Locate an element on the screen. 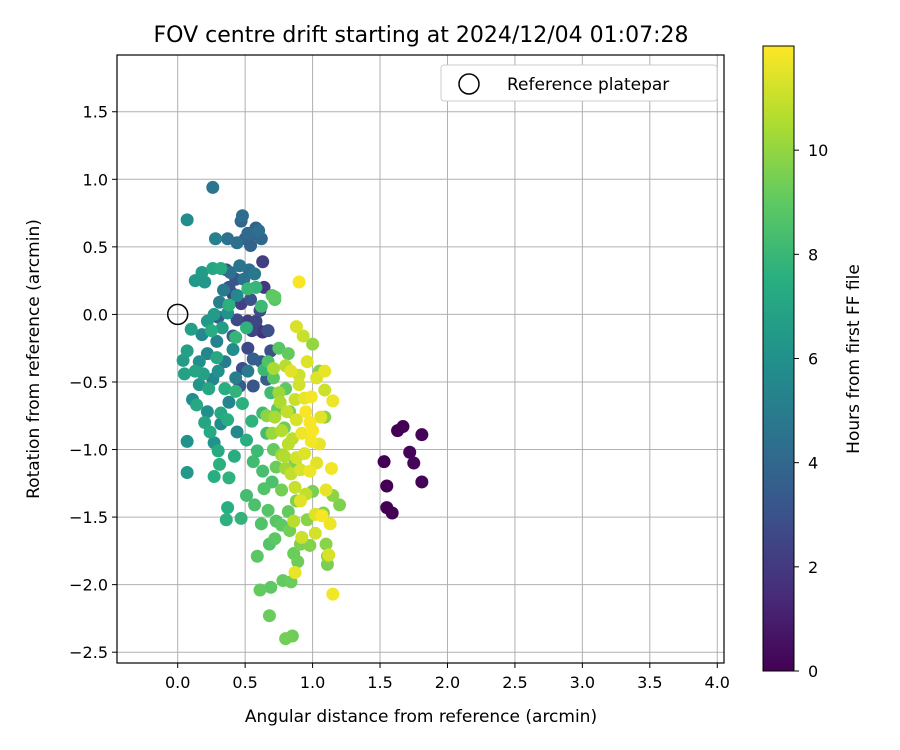  x-tick-label: 3.5 is located at coordinates (649, 682).